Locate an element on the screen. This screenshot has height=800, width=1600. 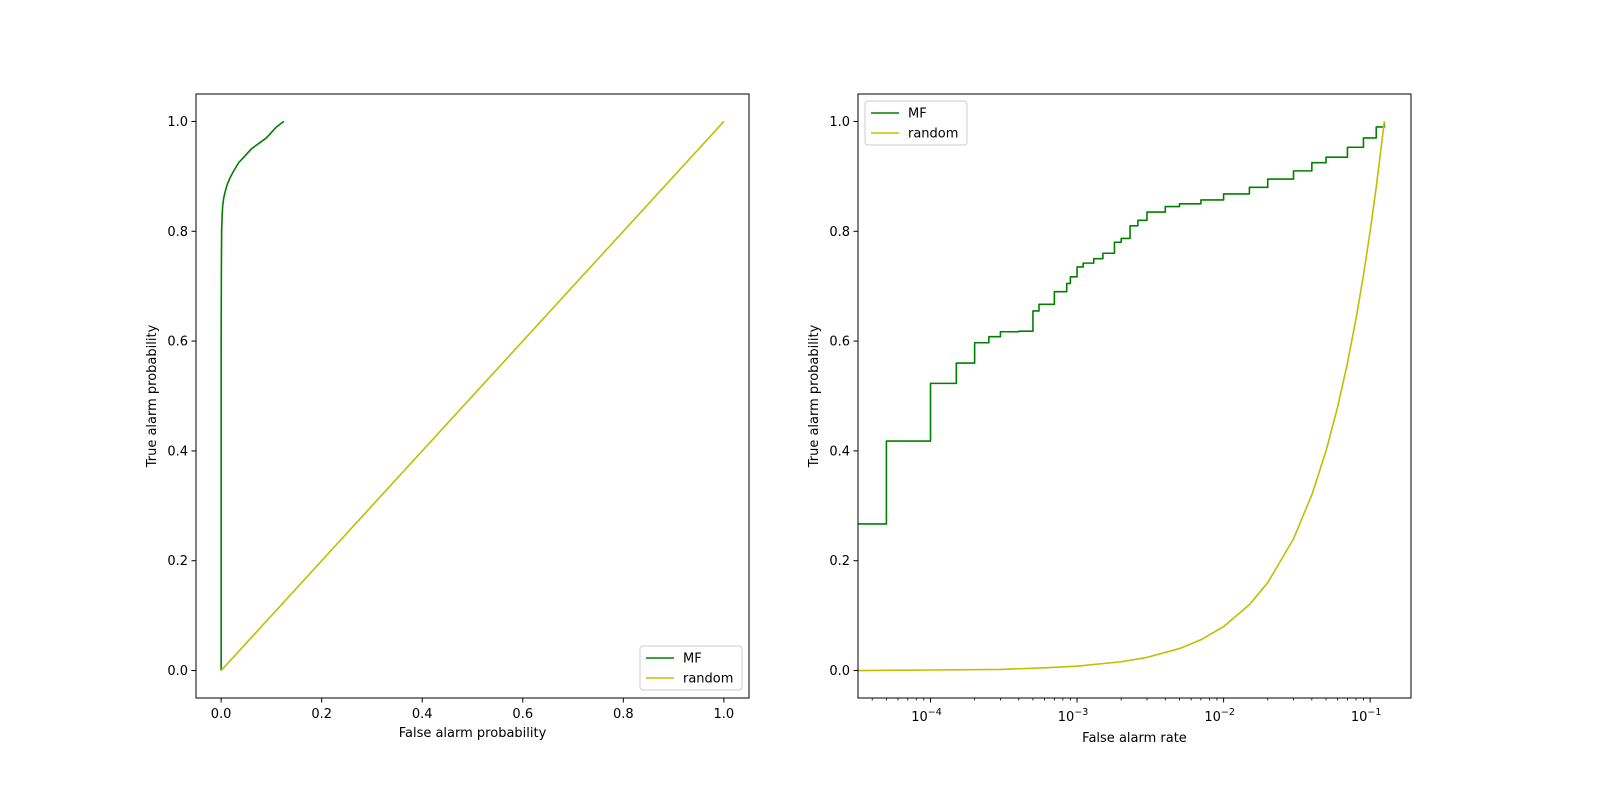
x-tick-label: 10⁻² is located at coordinates (1219, 716).